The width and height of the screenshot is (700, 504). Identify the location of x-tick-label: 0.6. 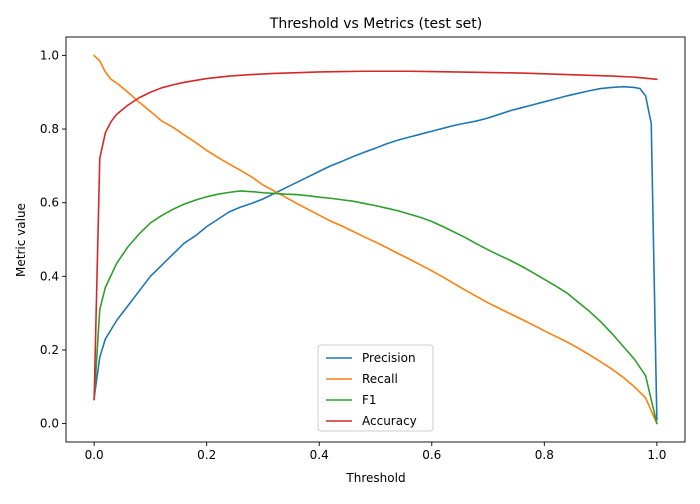
(431, 455).